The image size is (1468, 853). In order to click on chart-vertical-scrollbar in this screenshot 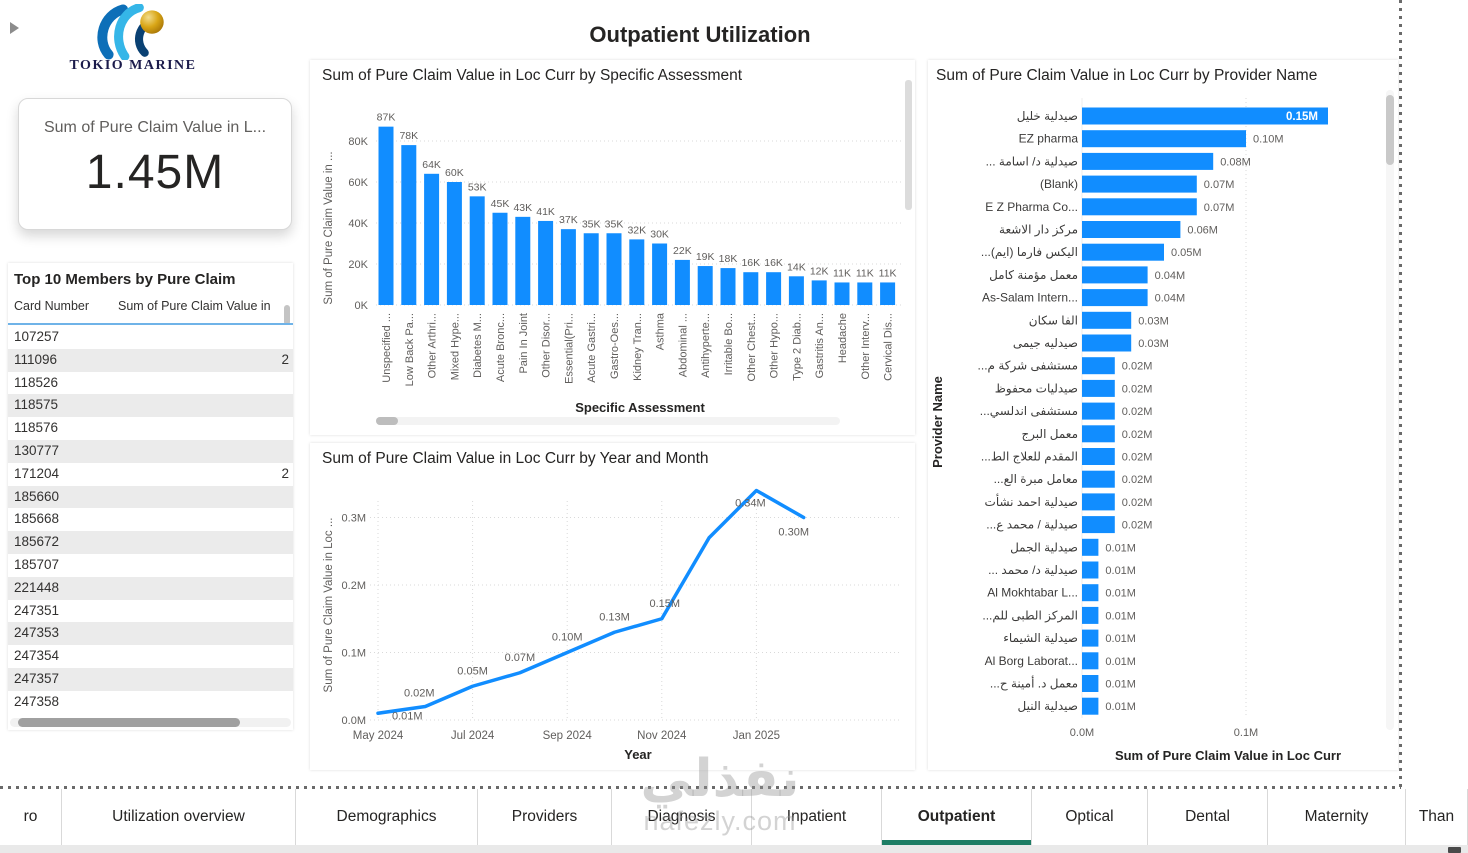, I will do `click(908, 145)`.